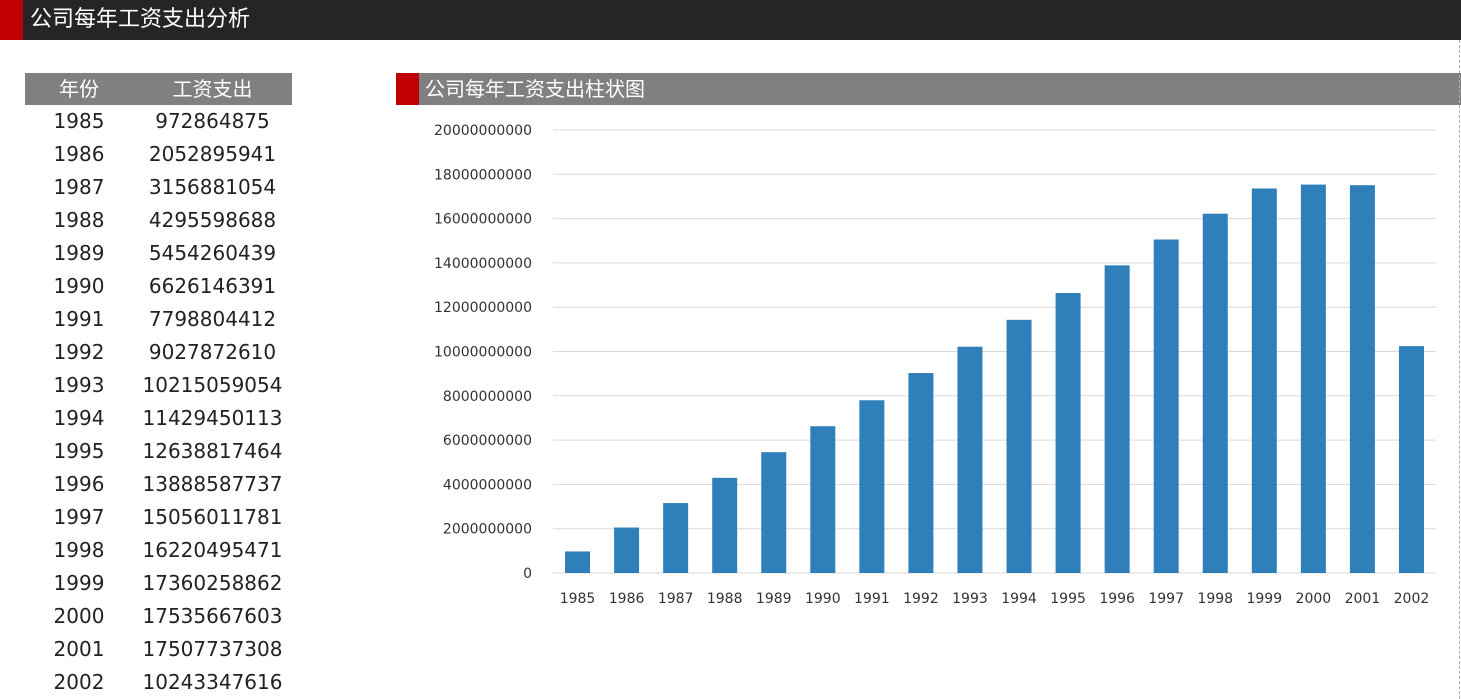 The width and height of the screenshot is (1461, 699). What do you see at coordinates (1117, 599) in the screenshot?
I see `x-tick-label: 1996` at bounding box center [1117, 599].